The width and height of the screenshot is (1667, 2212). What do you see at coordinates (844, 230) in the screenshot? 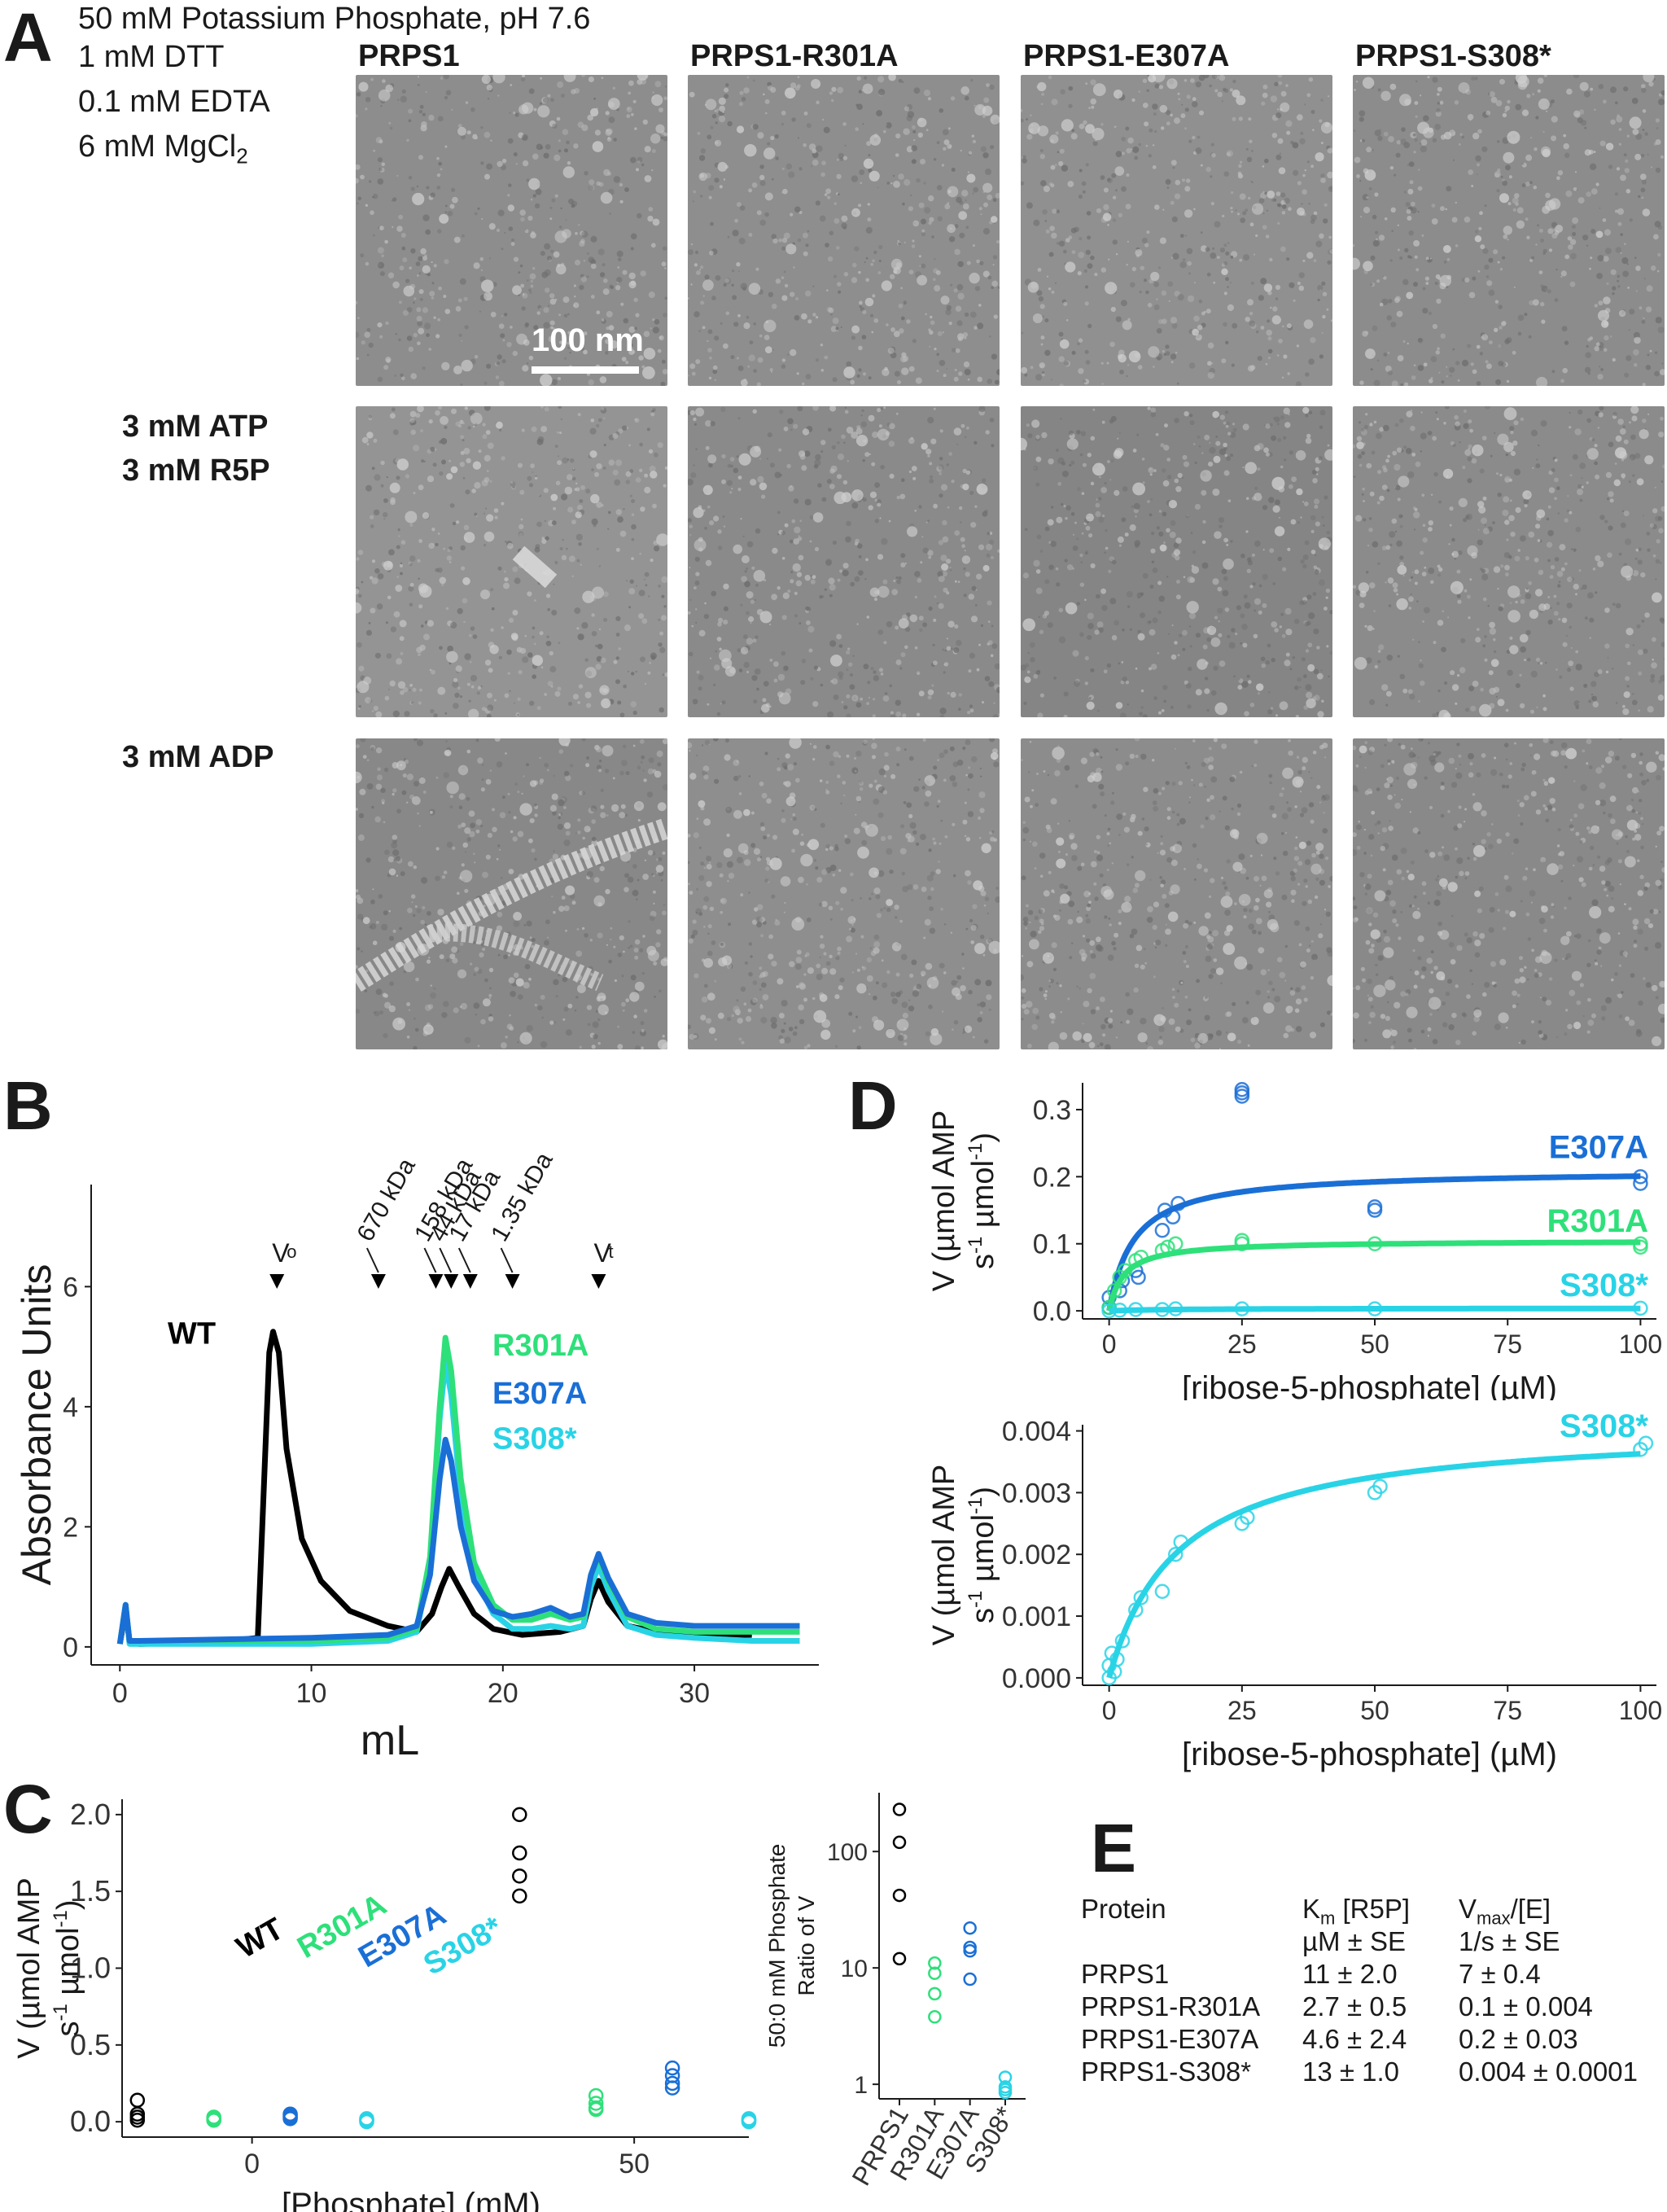
I see `micrograph-texture` at bounding box center [844, 230].